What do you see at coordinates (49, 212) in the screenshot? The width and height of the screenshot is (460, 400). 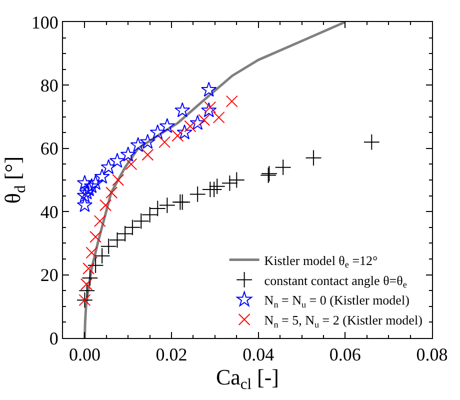 I see `y-tick-label: 40` at bounding box center [49, 212].